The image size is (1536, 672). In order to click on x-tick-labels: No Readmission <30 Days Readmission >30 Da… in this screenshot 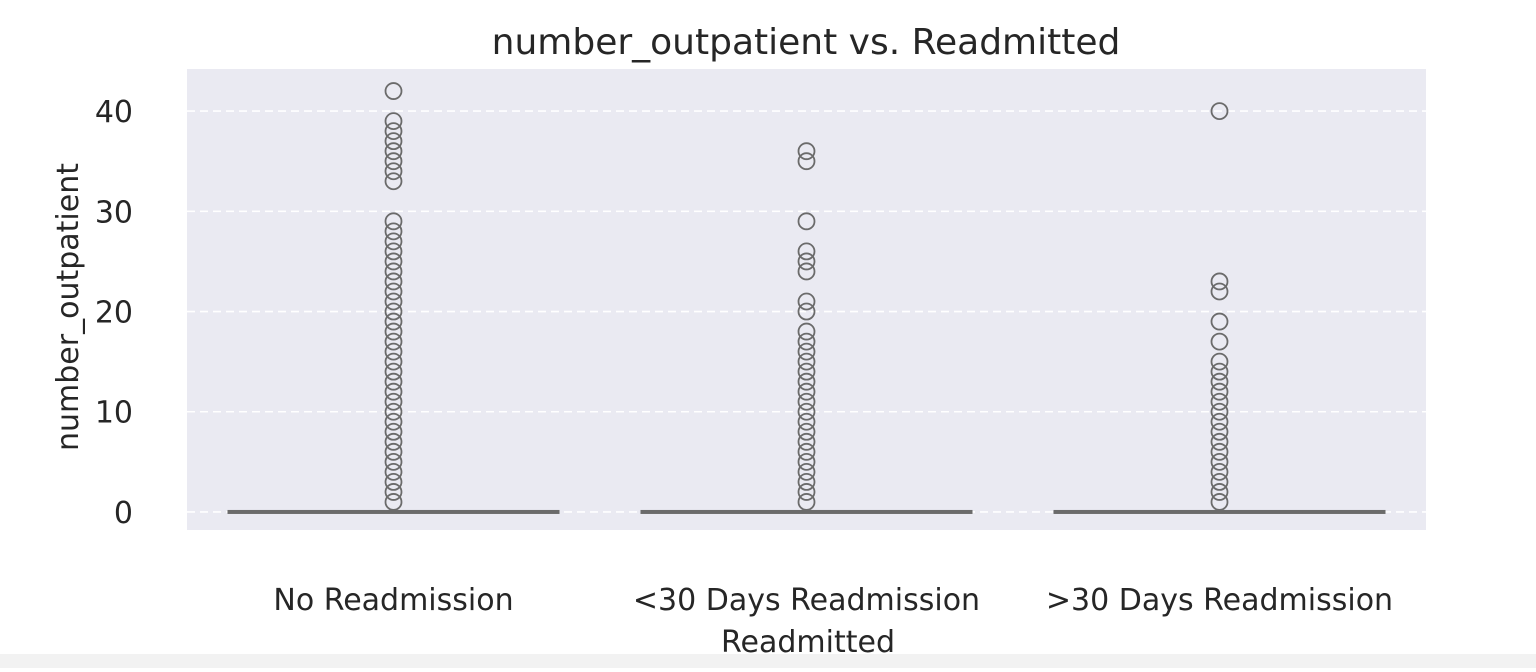, I will do `click(833, 600)`.